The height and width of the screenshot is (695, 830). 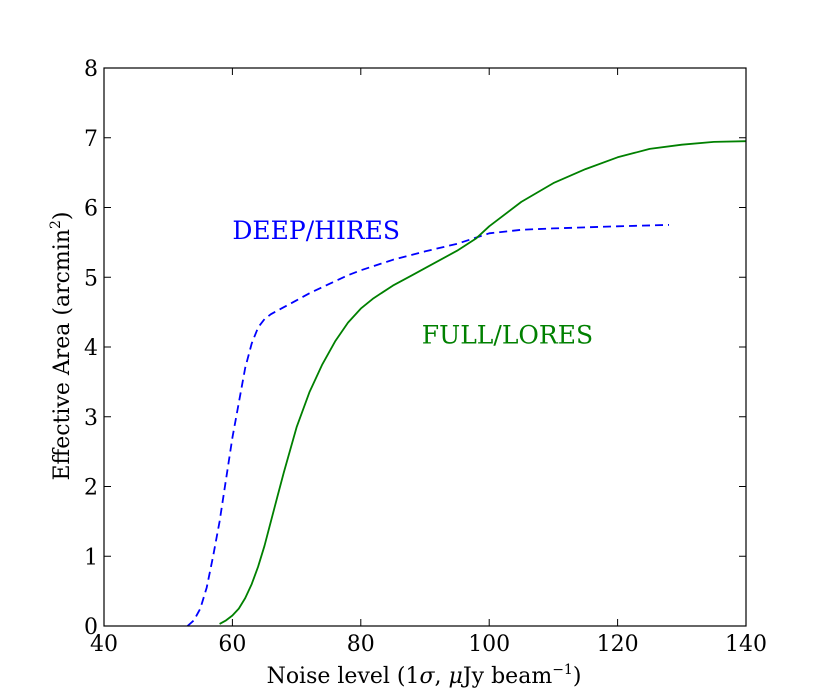 I want to click on annotation-2: FULL/LORES, so click(x=507, y=335).